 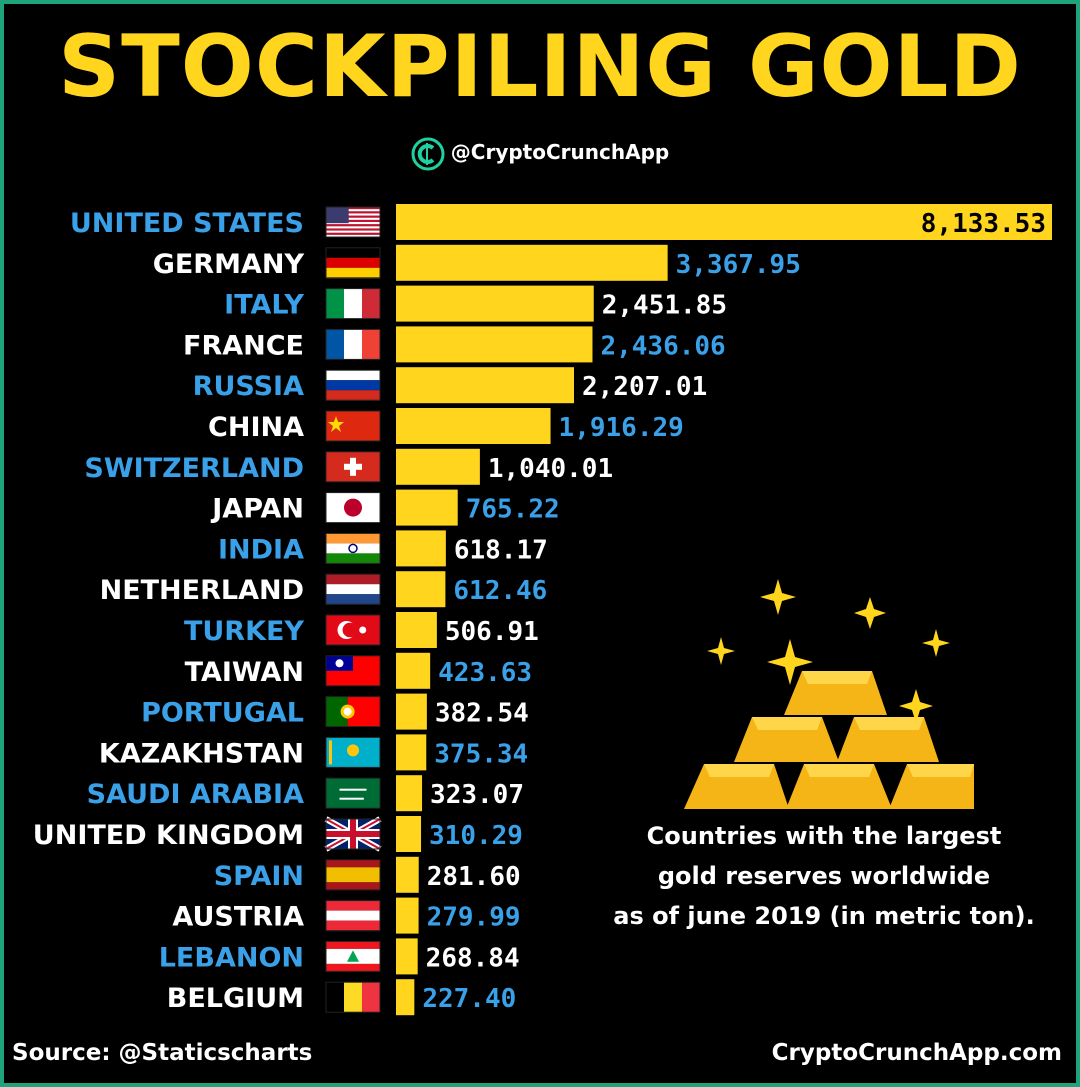 I want to click on flag-belgium-icon, so click(x=353, y=997).